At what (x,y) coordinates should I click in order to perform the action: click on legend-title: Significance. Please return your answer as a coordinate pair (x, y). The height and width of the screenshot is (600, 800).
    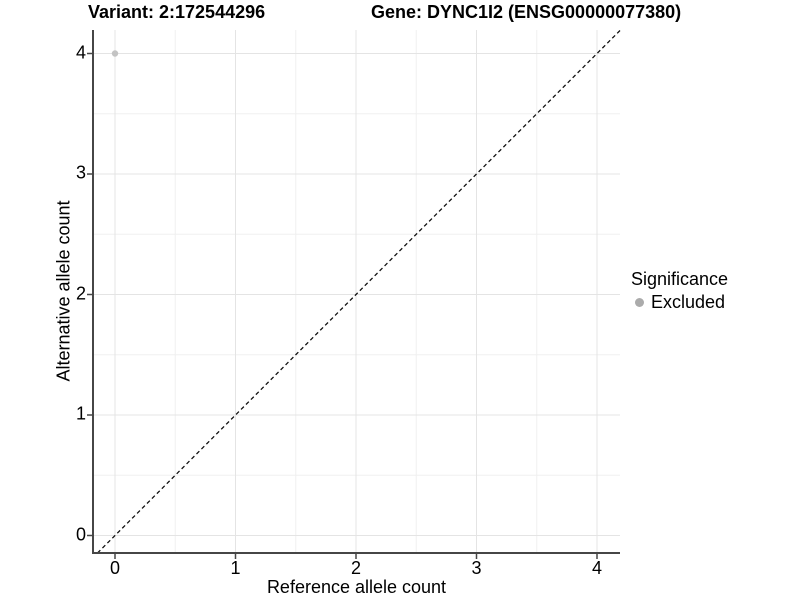
    Looking at the image, I should click on (680, 279).